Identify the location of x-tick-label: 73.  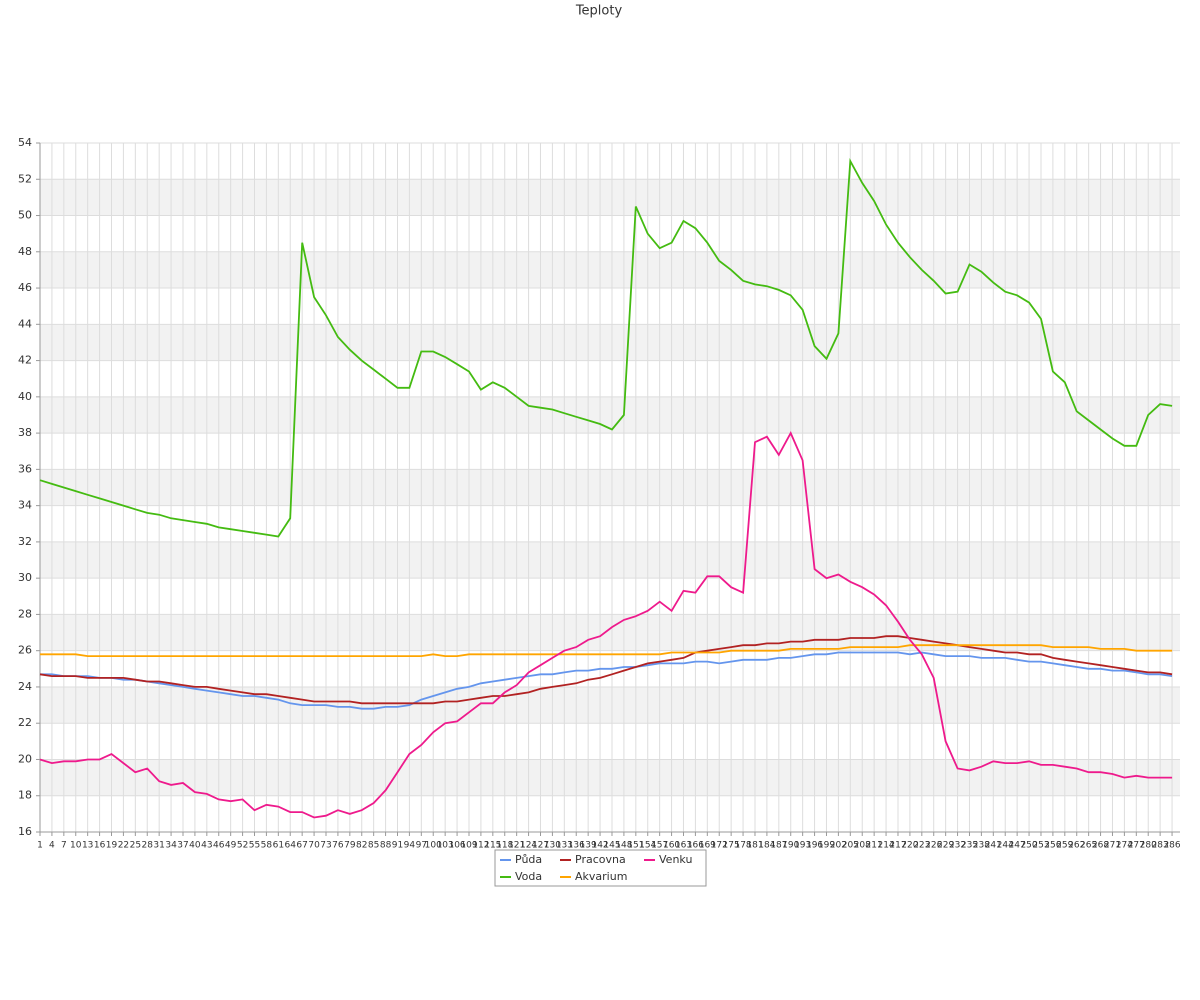
(325, 846).